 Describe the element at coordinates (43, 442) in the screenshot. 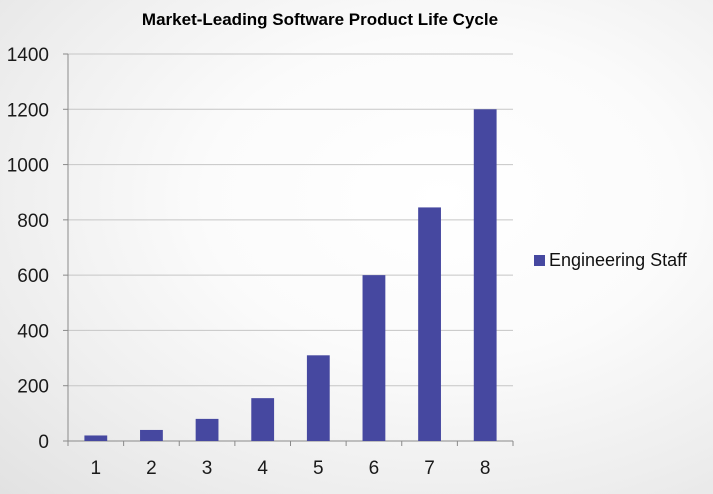

I see `y-tick-label: 0` at that location.